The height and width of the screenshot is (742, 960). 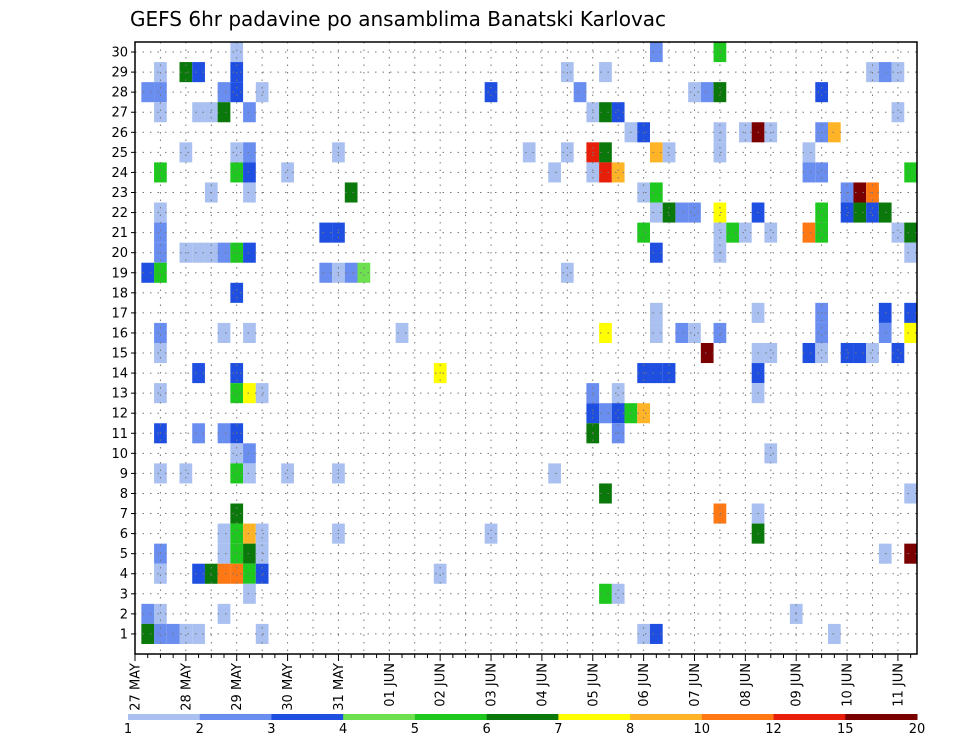 I want to click on colorbar-label: 6, so click(x=486, y=729).